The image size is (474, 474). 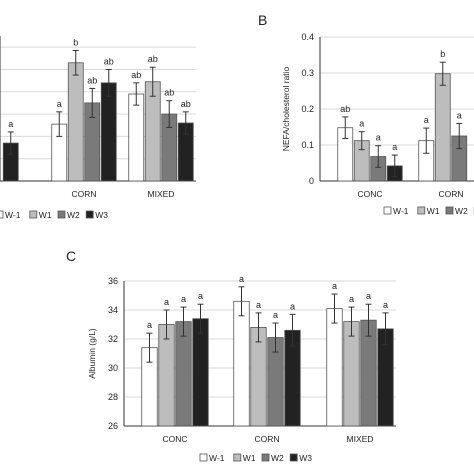 What do you see at coordinates (307, 73) in the screenshot?
I see `y-tick-label: 0.3` at bounding box center [307, 73].